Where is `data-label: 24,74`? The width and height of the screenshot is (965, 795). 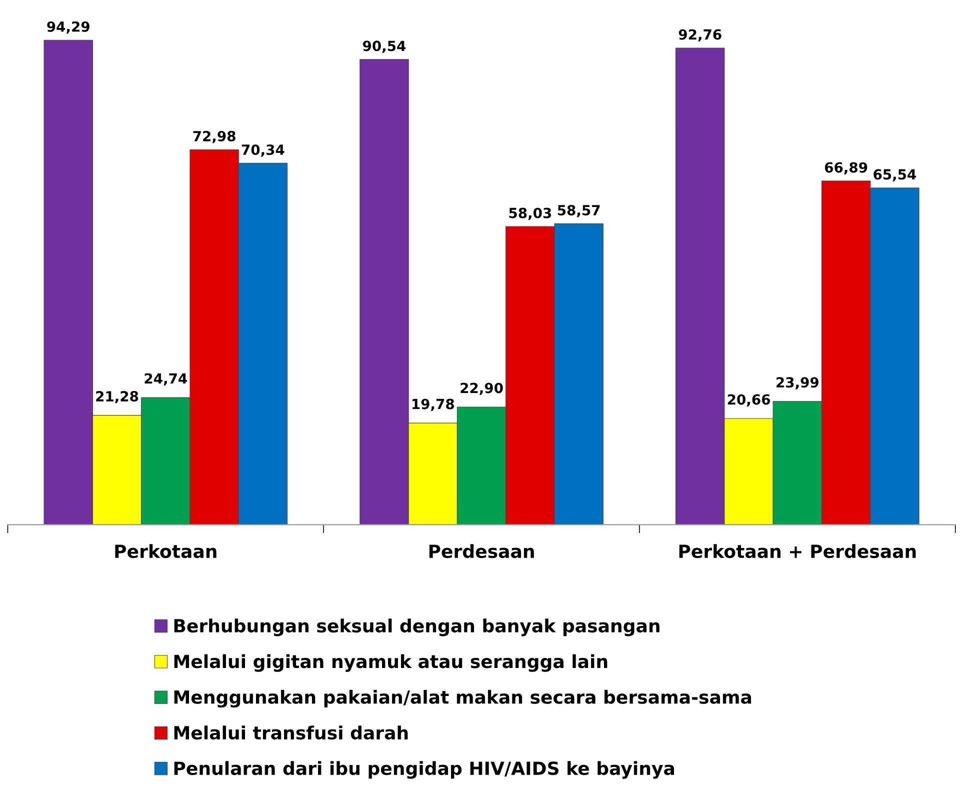
data-label: 24,74 is located at coordinates (165, 379).